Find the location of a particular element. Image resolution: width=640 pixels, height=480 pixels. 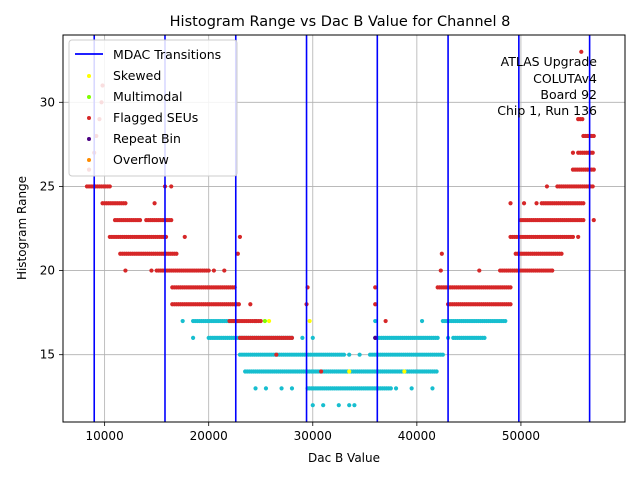

x-tick-label: 40000 is located at coordinates (417, 436).